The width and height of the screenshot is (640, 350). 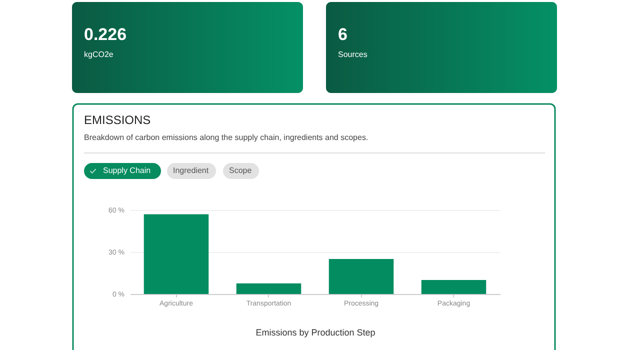 I want to click on text: Scope, so click(x=240, y=170).